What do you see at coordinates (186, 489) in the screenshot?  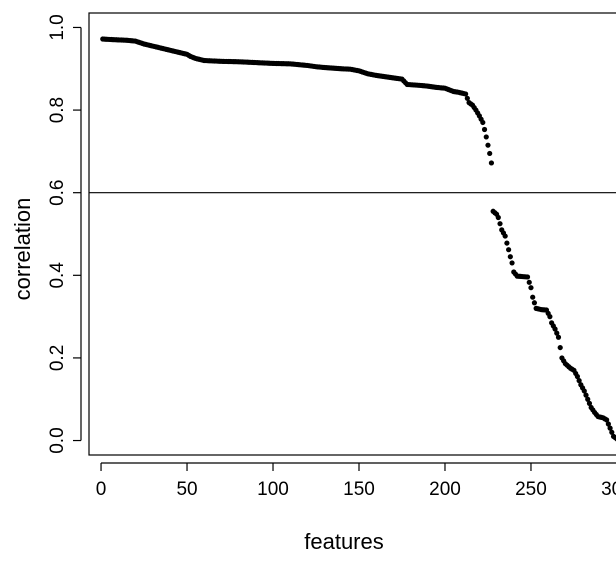 I see `x-tick-label: 50` at bounding box center [186, 489].